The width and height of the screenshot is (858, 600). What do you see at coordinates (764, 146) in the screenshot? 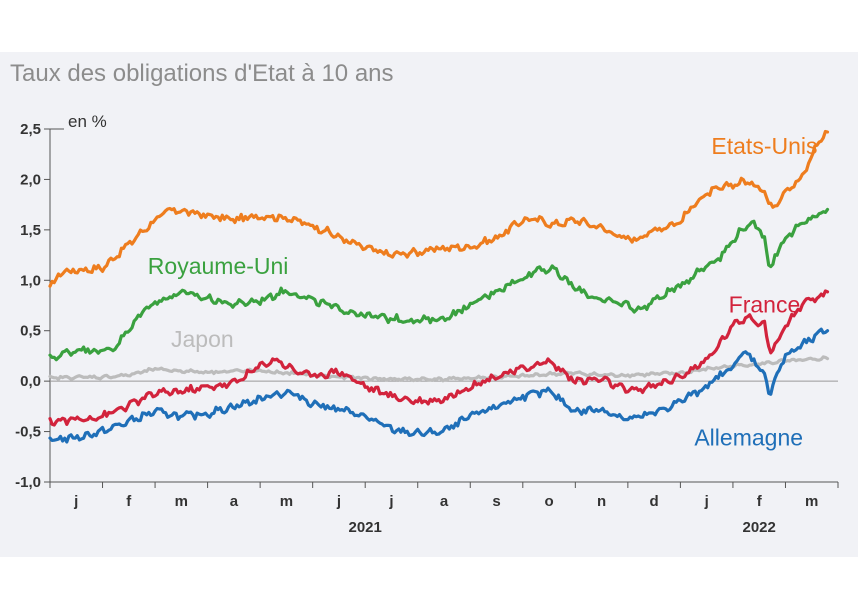
I see `series-label-etats-unis: Etats-Unis` at bounding box center [764, 146].